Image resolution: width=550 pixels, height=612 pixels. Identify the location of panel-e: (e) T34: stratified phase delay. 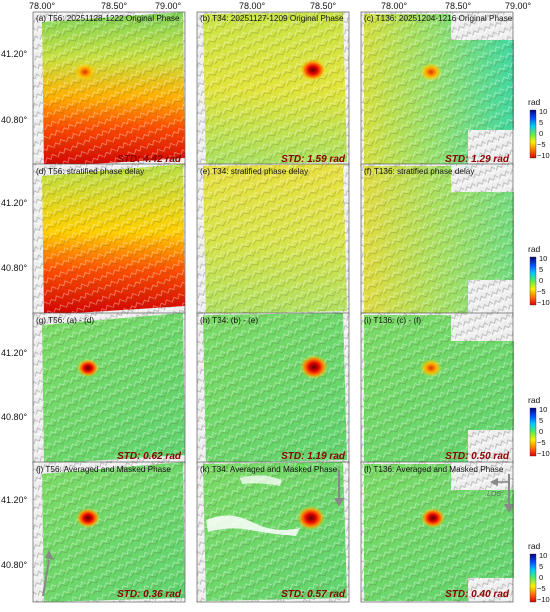
(273, 239).